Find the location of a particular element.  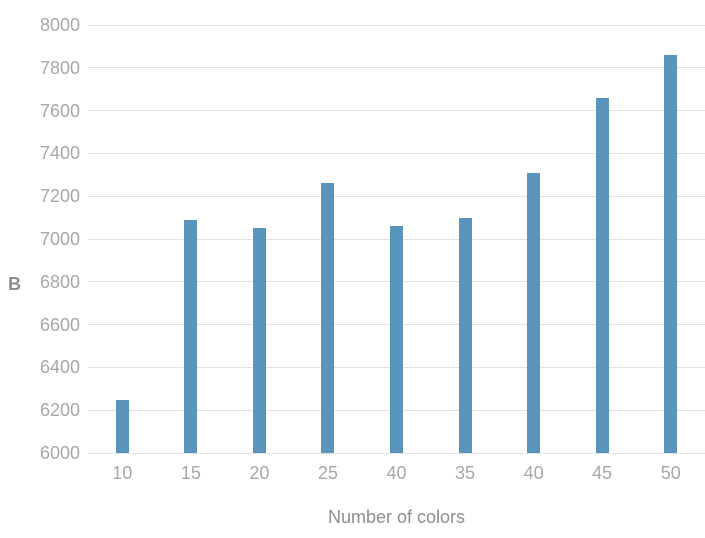

x-axis-title: Number of colors is located at coordinates (396, 517).